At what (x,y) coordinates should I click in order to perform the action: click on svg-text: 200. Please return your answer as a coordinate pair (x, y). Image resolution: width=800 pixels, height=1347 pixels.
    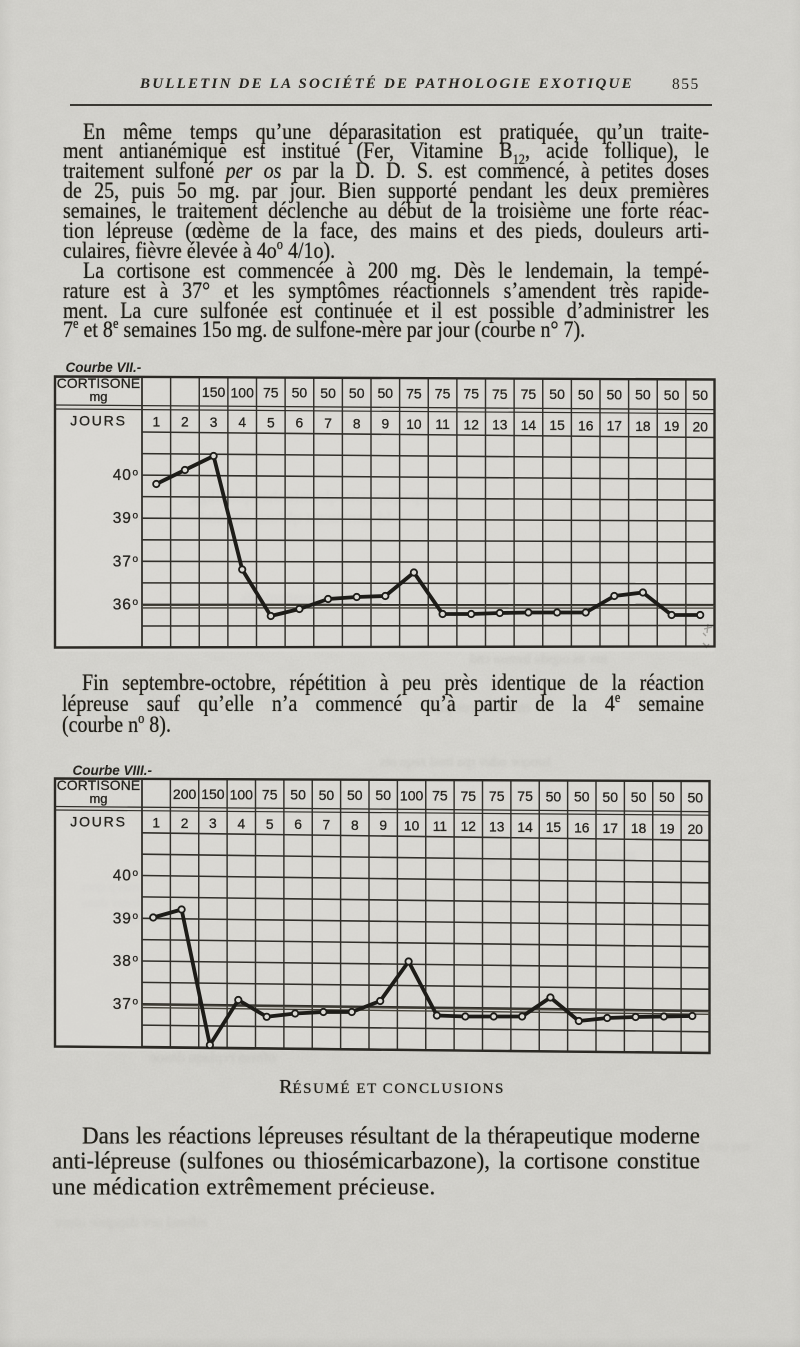
    Looking at the image, I should click on (185, 794).